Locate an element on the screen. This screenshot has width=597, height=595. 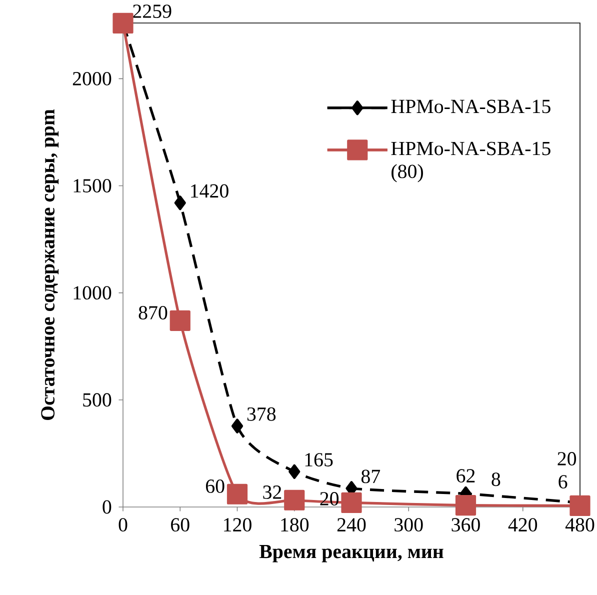
x-tick-label: 300 is located at coordinates (408, 525).